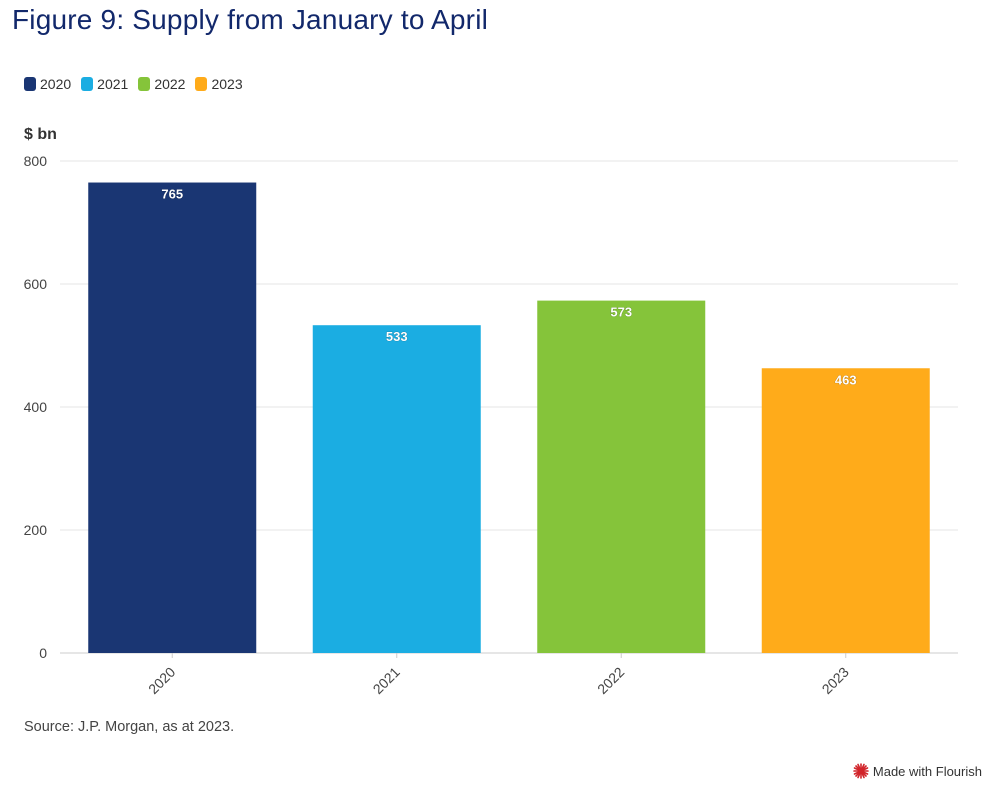  Describe the element at coordinates (250, 19) in the screenshot. I see `chart-title: Figure 9: Supply from January to April` at that location.